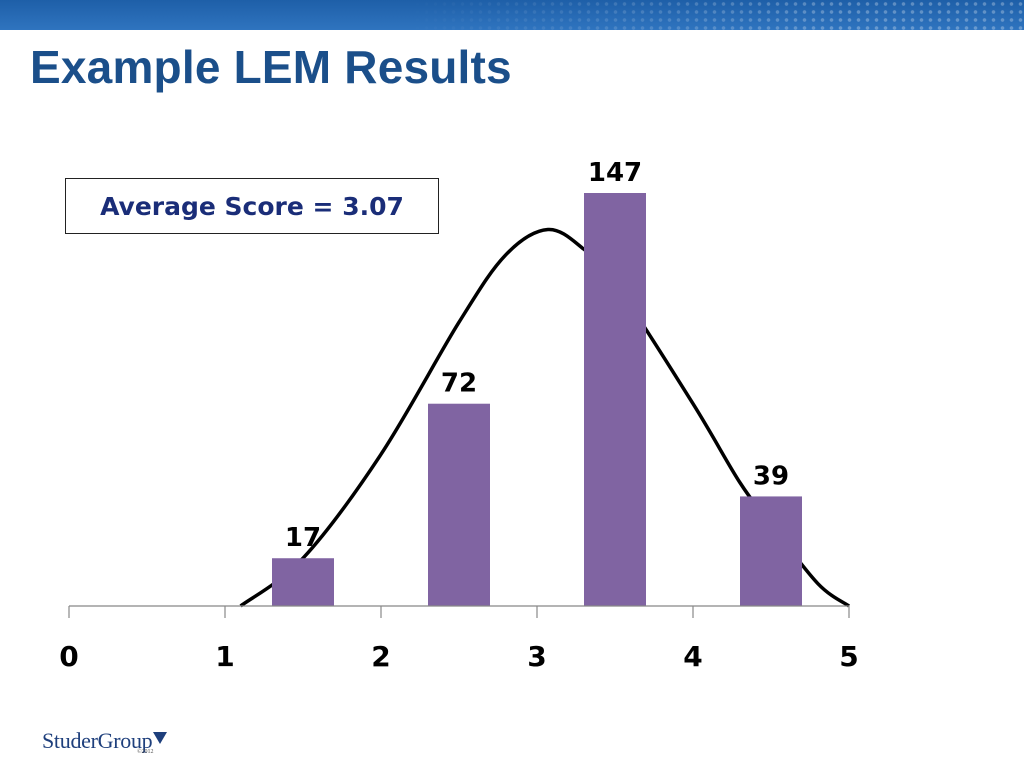 The image size is (1024, 760). Describe the element at coordinates (145, 752) in the screenshot. I see `logo-copyright: ©2012` at that location.